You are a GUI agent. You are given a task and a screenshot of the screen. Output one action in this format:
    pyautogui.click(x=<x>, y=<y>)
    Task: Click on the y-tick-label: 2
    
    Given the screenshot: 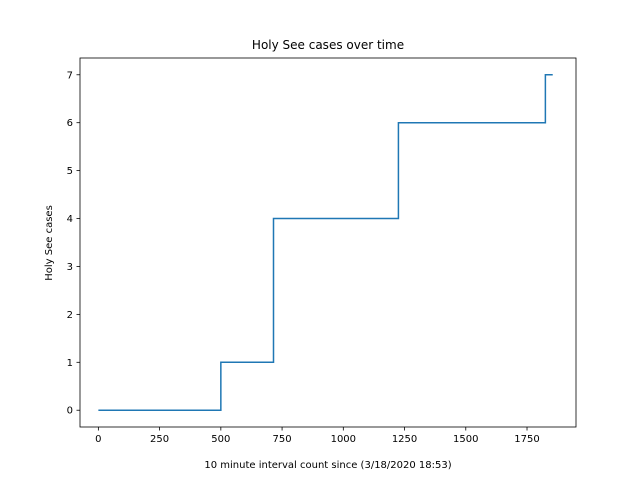 What is the action you would take?
    pyautogui.click(x=70, y=315)
    